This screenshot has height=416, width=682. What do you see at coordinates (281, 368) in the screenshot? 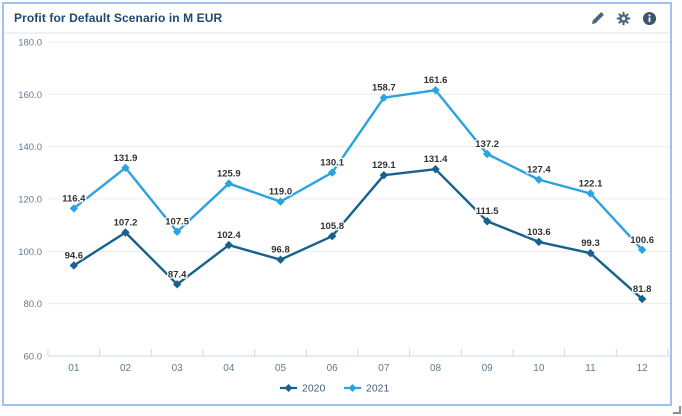
I see `x-tick-label: 05` at bounding box center [281, 368].